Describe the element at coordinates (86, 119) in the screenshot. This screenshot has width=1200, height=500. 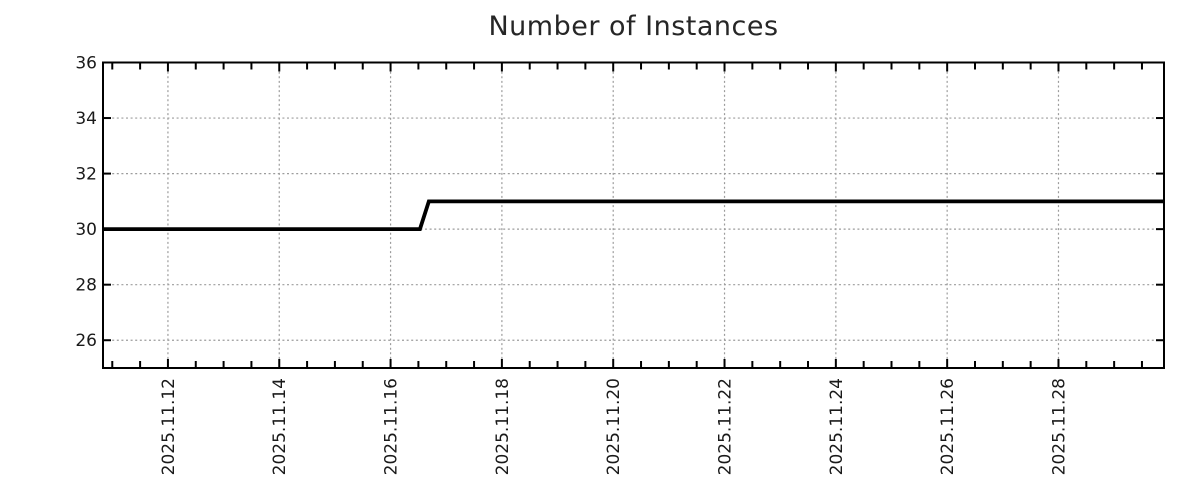
I see `y-tick-label: 34` at that location.